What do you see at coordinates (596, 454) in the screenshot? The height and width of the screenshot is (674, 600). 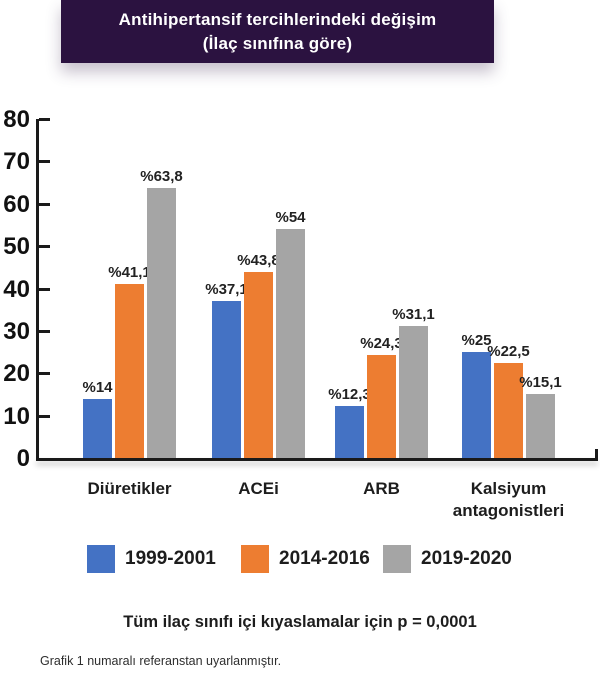 I see `x-axis-end-tick` at bounding box center [596, 454].